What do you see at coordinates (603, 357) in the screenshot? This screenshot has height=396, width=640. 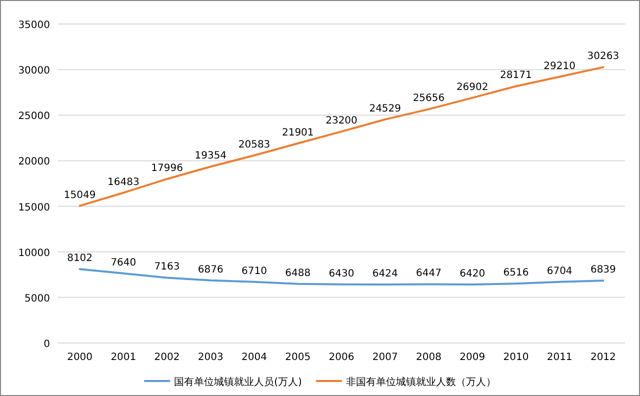 I see `x-tick-label: 2012` at bounding box center [603, 357].